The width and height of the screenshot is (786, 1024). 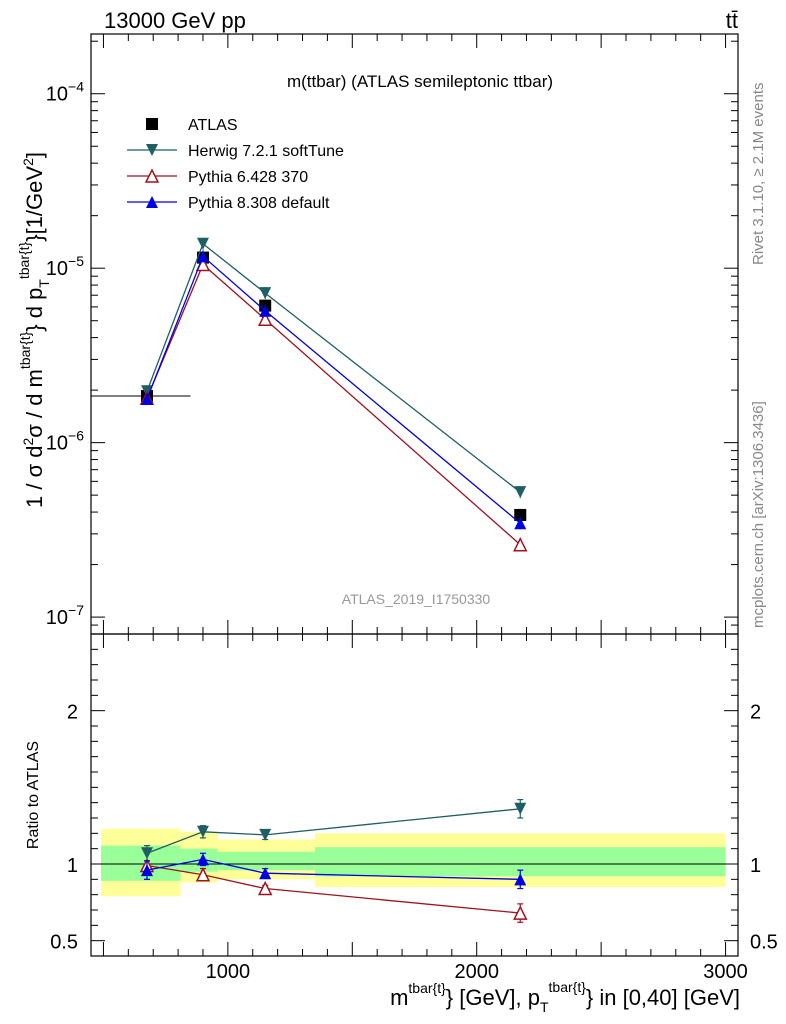 What do you see at coordinates (72, 713) in the screenshot?
I see `ratio-y-tick-label: 2` at bounding box center [72, 713].